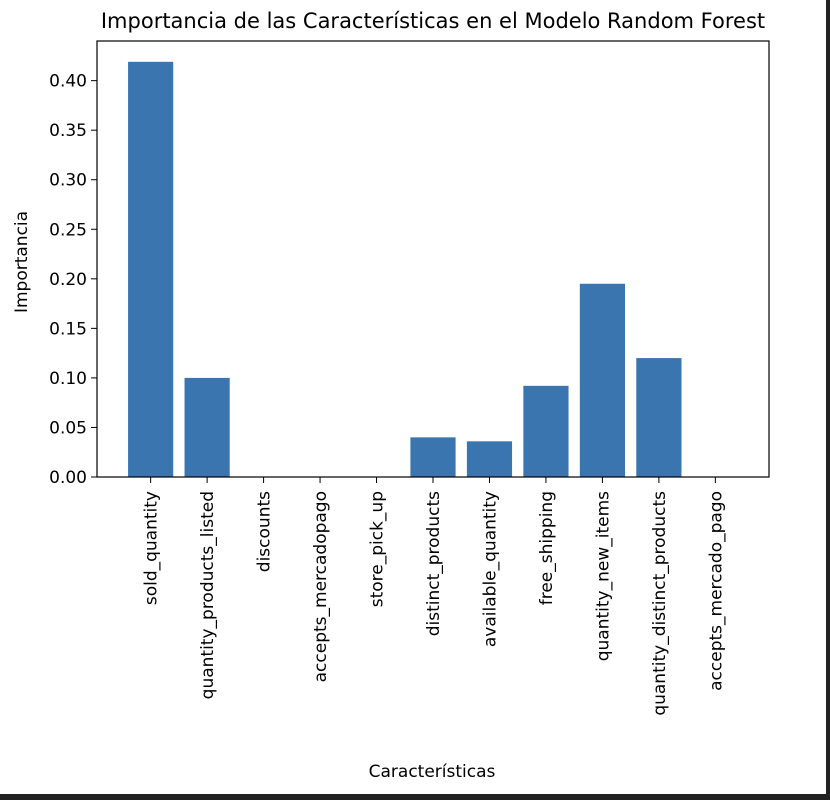  Describe the element at coordinates (489, 459) in the screenshot. I see `bar-available_quantity` at that location.